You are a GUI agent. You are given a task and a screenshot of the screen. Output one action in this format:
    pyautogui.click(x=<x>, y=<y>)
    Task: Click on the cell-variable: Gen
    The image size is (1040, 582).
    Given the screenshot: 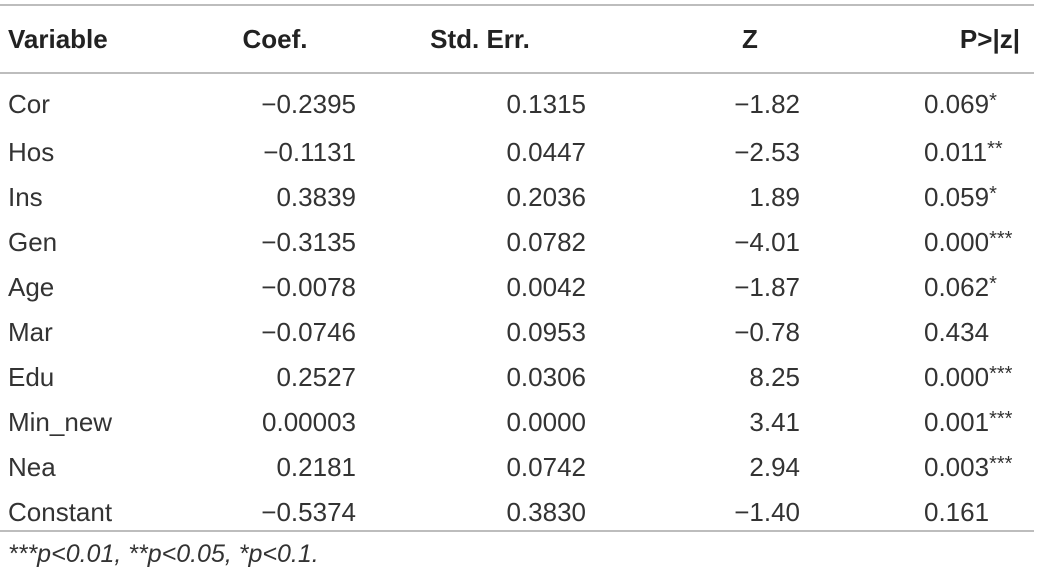 What is the action you would take?
    pyautogui.click(x=33, y=242)
    